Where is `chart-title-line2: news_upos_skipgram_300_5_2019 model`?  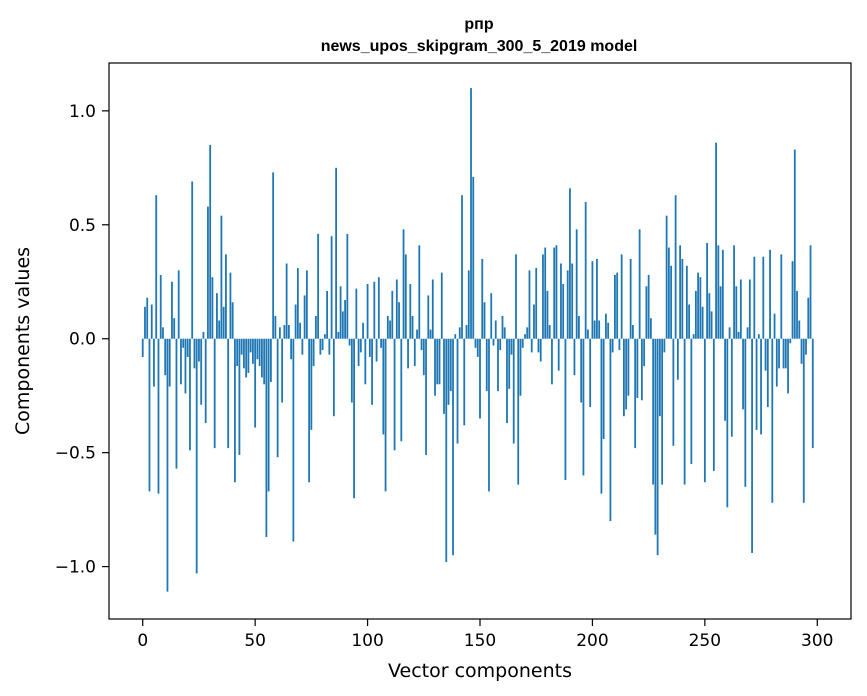
chart-title-line2: news_upos_skipgram_300_5_2019 model is located at coordinates (479, 46).